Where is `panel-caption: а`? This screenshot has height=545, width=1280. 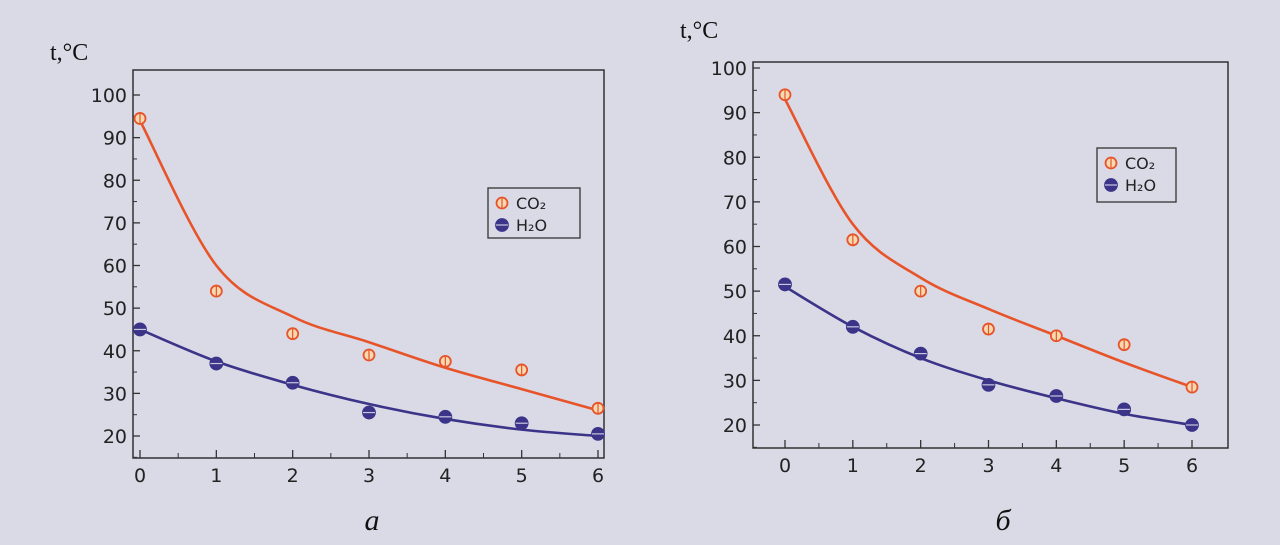
panel-caption: а is located at coordinates (372, 520).